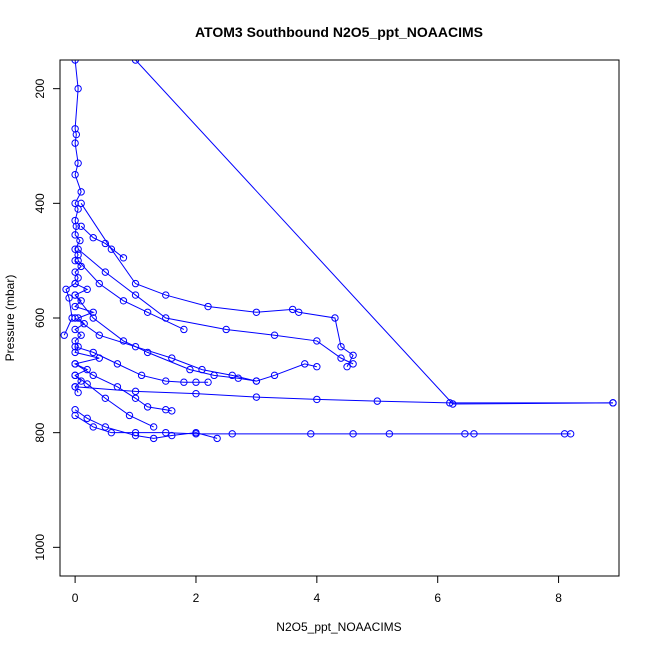 Image resolution: width=650 pixels, height=650 pixels. What do you see at coordinates (40, 203) in the screenshot?
I see `y-tick-label: 400` at bounding box center [40, 203].